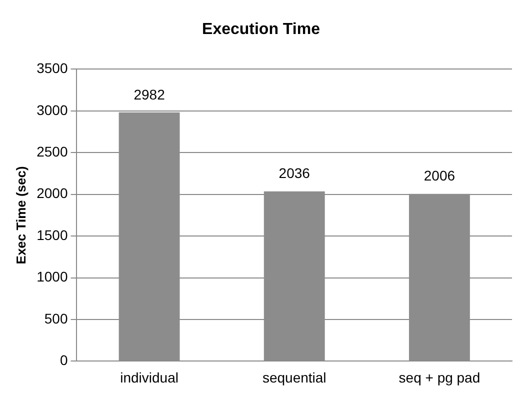  Describe the element at coordinates (20, 215) in the screenshot. I see `y-axis-title: Exec Time (sec)` at that location.